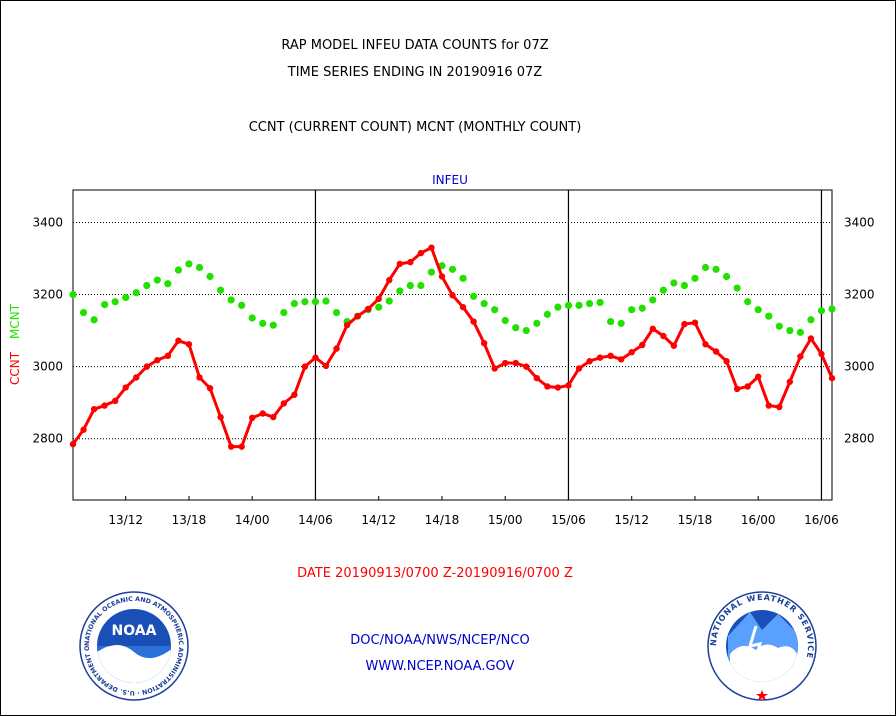 The height and width of the screenshot is (716, 896). I want to click on y-tick-label-right: 3000, so click(859, 367).